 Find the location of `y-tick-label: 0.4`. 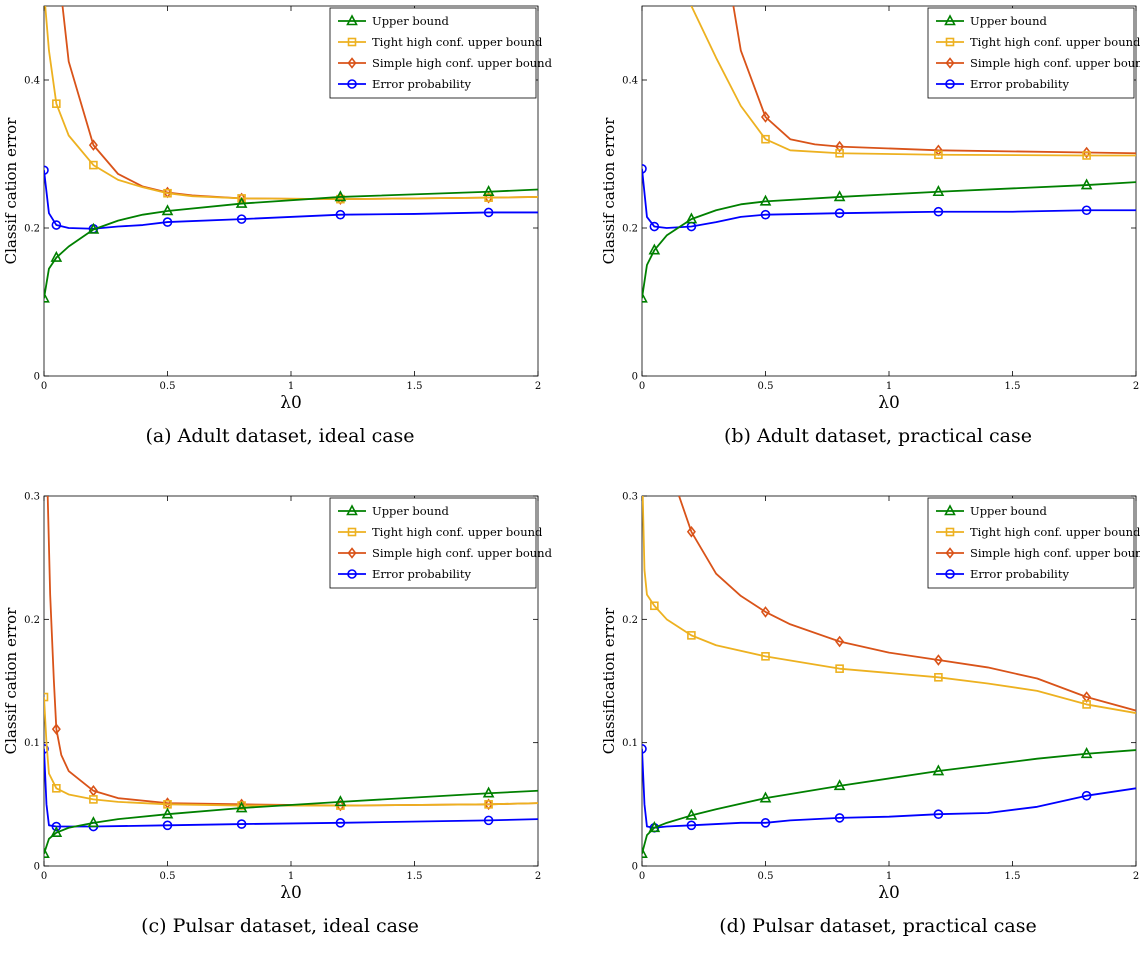

y-tick-label: 0.4 is located at coordinates (32, 81).